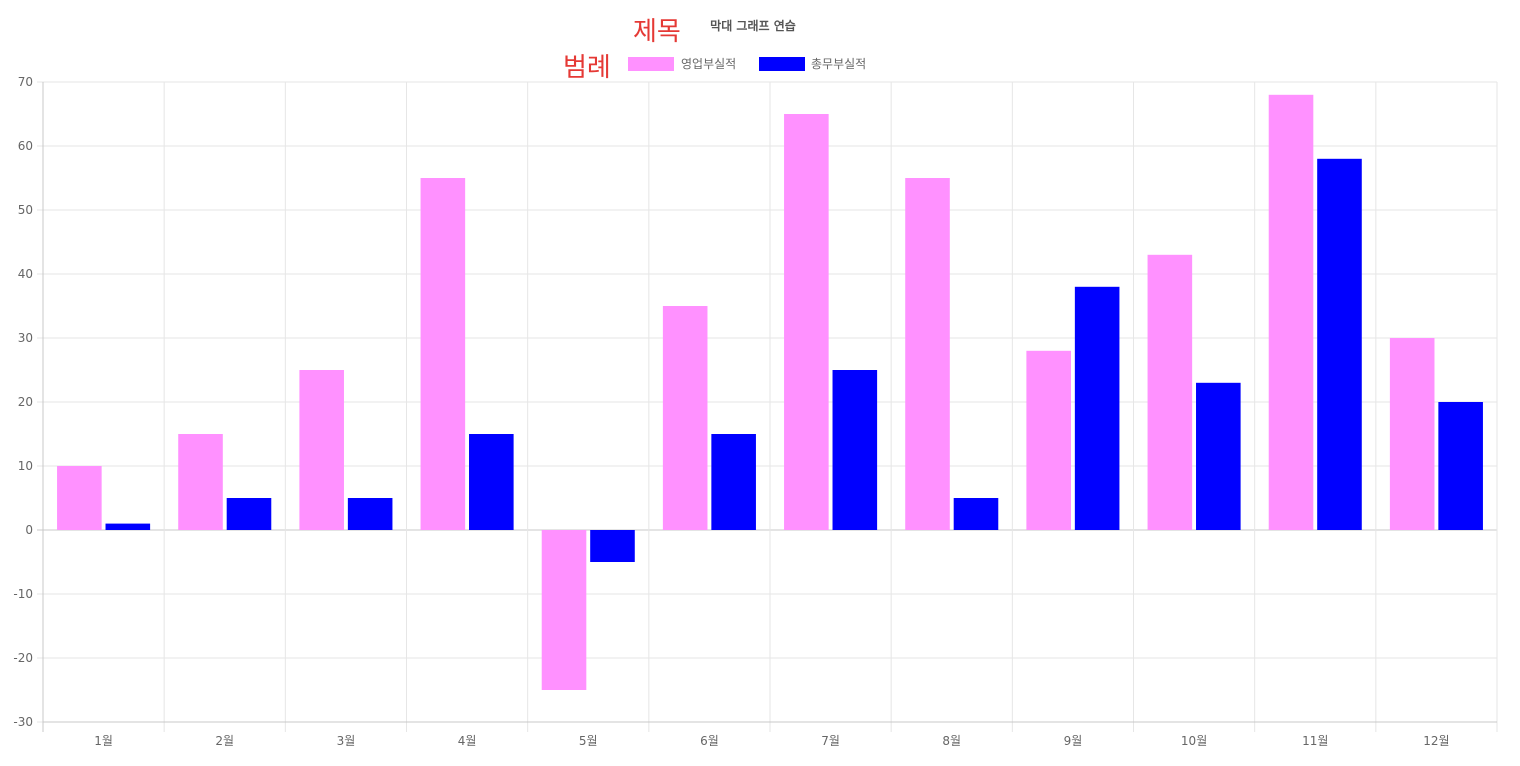  I want to click on legend: 영업부실적 총무부실적, so click(747, 64).